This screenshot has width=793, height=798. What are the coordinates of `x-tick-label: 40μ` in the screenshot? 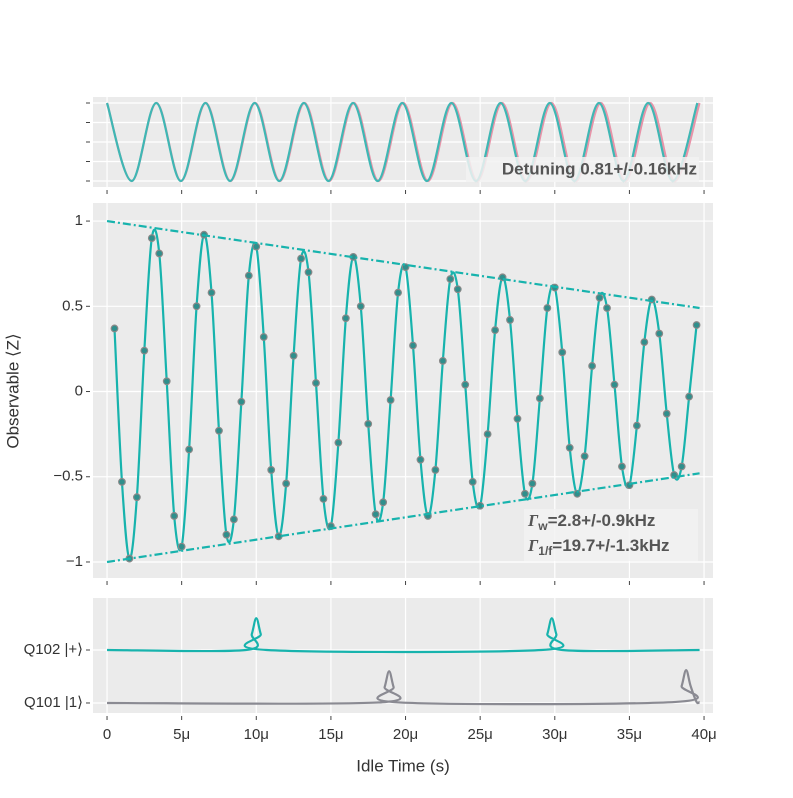 It's located at (703, 734).